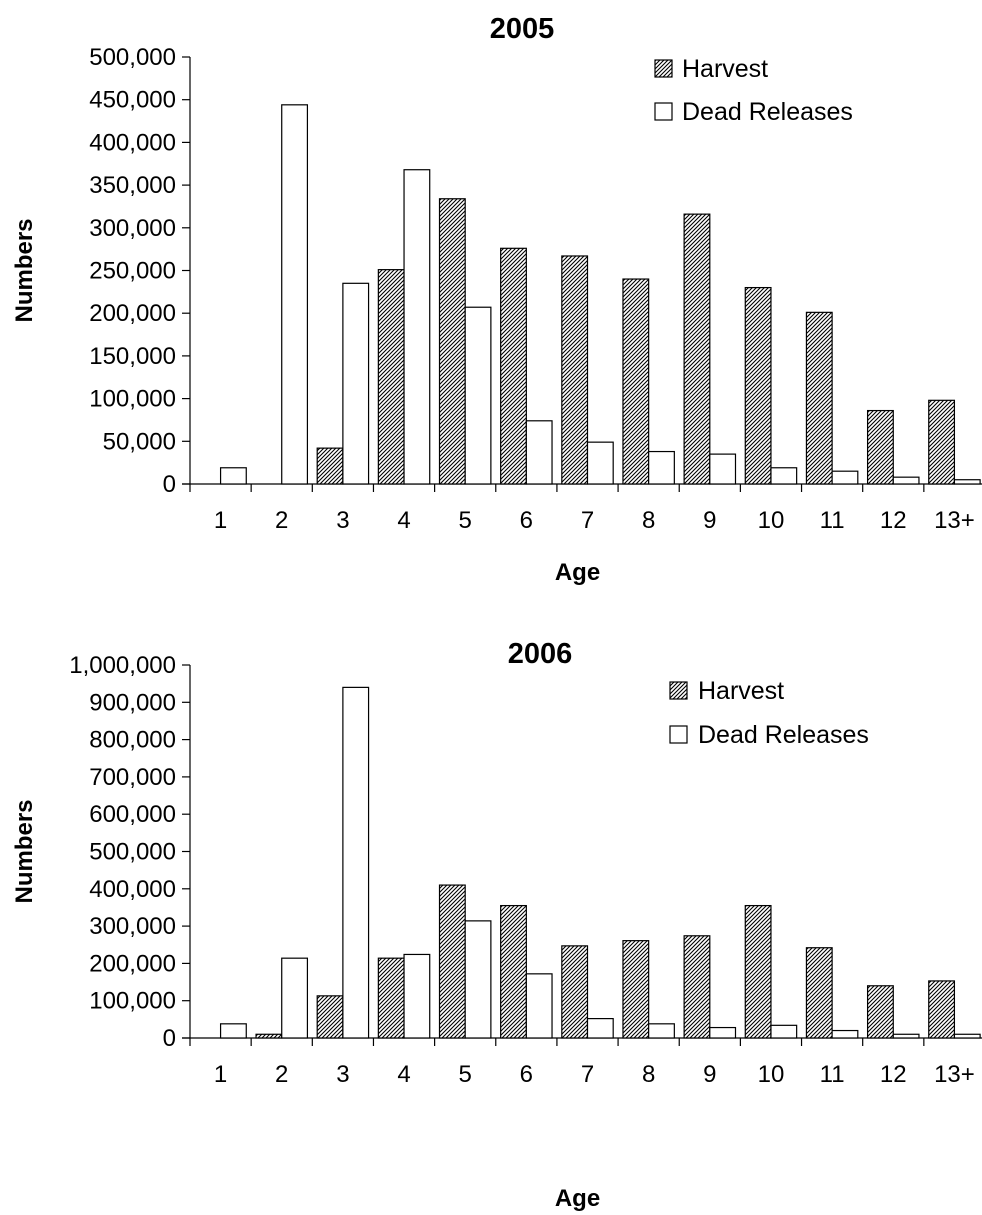 This screenshot has width=982, height=1215. What do you see at coordinates (942, 442) in the screenshot?
I see `bar-harvest-age-13+` at bounding box center [942, 442].